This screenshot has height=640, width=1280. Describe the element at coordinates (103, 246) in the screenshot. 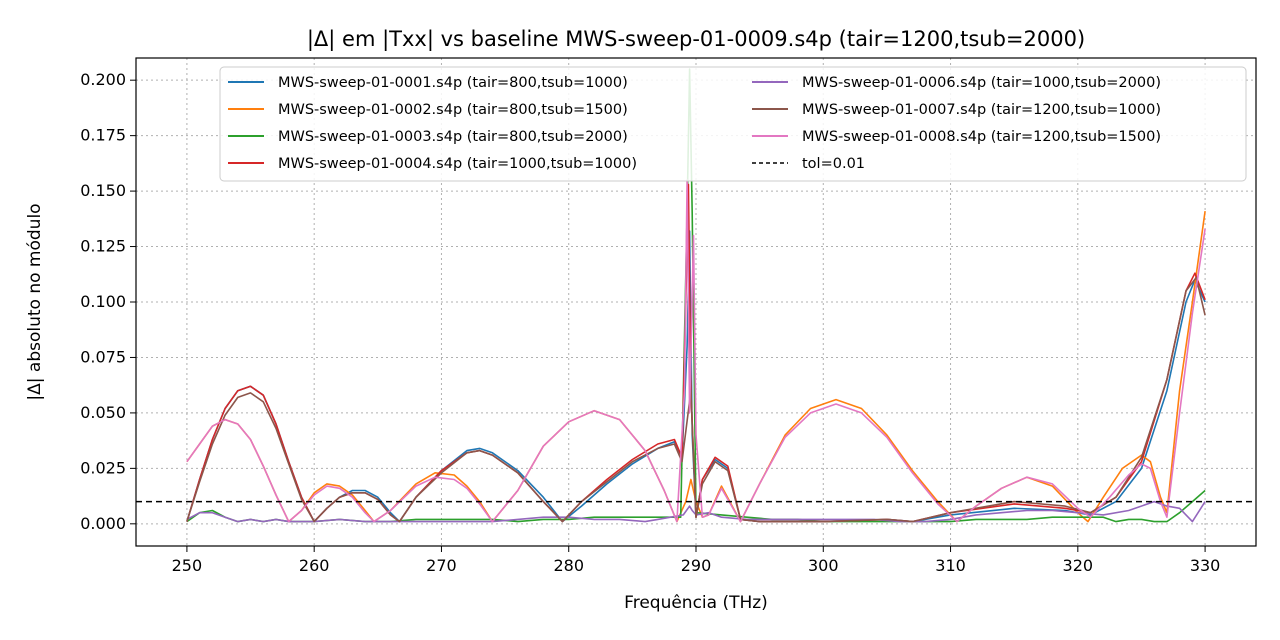

I see `y-tick-label: 0.125` at that location.